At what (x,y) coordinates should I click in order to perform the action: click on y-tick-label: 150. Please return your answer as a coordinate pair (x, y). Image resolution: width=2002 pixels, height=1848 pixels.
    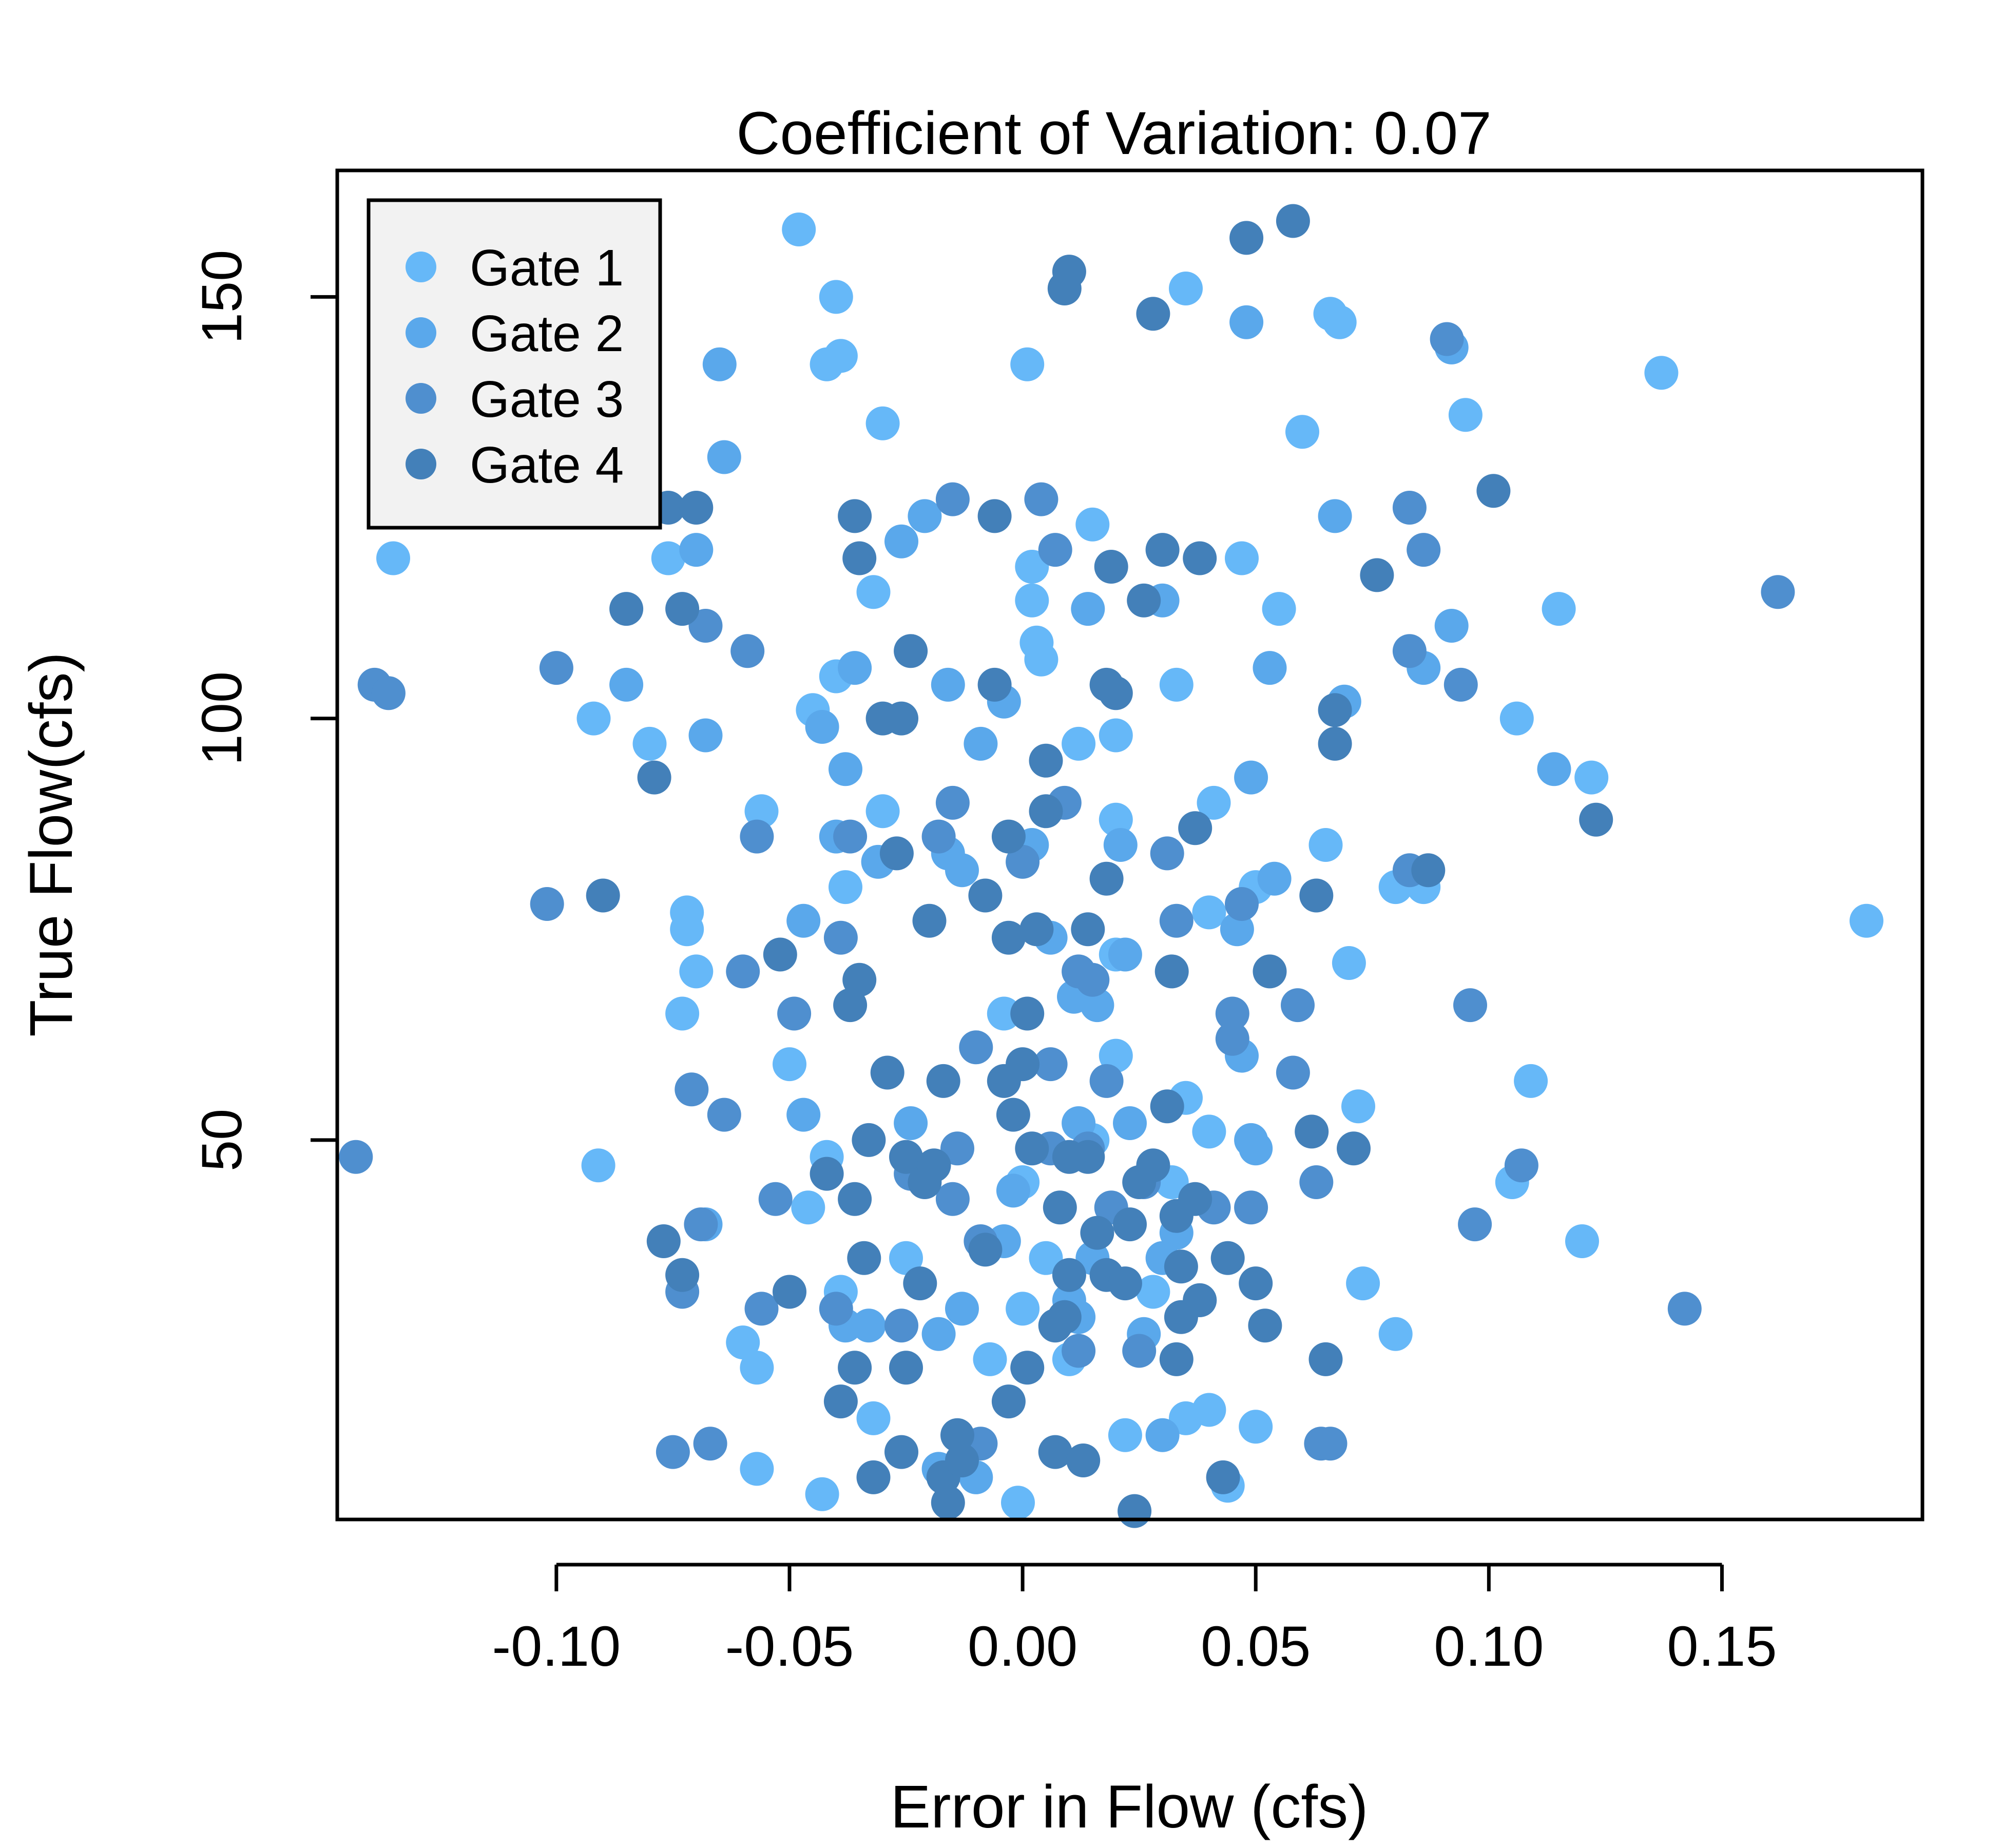
    Looking at the image, I should click on (222, 297).